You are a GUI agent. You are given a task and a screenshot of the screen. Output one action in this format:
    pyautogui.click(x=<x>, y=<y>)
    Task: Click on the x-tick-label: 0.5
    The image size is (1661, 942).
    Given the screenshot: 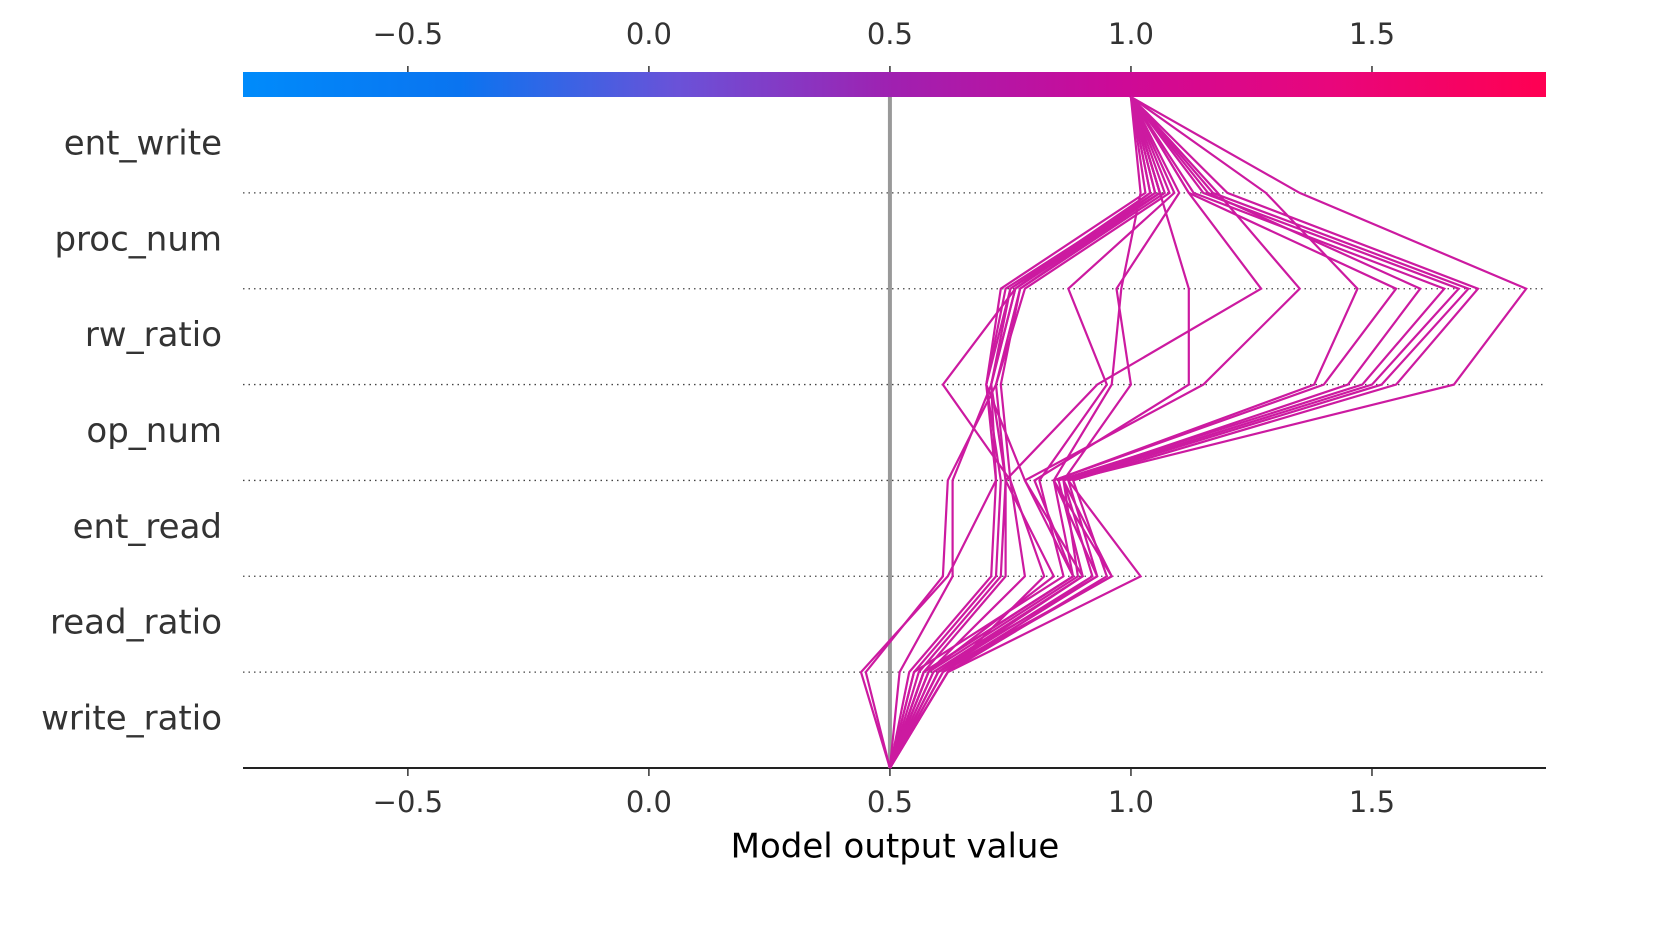 What is the action you would take?
    pyautogui.click(x=890, y=802)
    